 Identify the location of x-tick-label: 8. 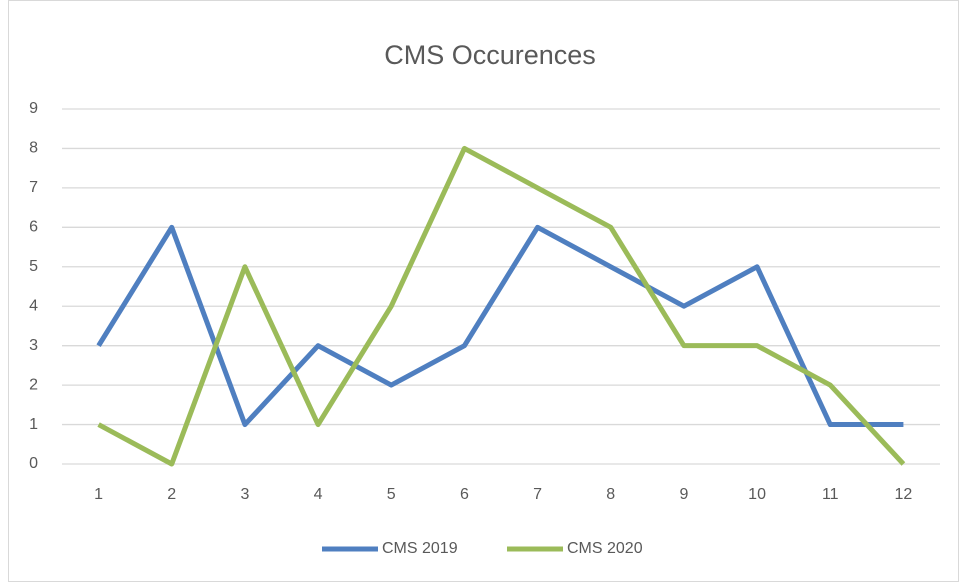
(610, 494).